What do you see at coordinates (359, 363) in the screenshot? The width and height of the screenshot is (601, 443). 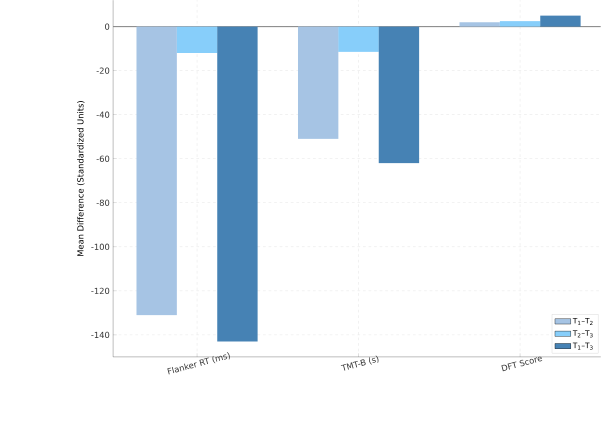 I see `x-tick-label: TMT-B (s)` at bounding box center [359, 363].